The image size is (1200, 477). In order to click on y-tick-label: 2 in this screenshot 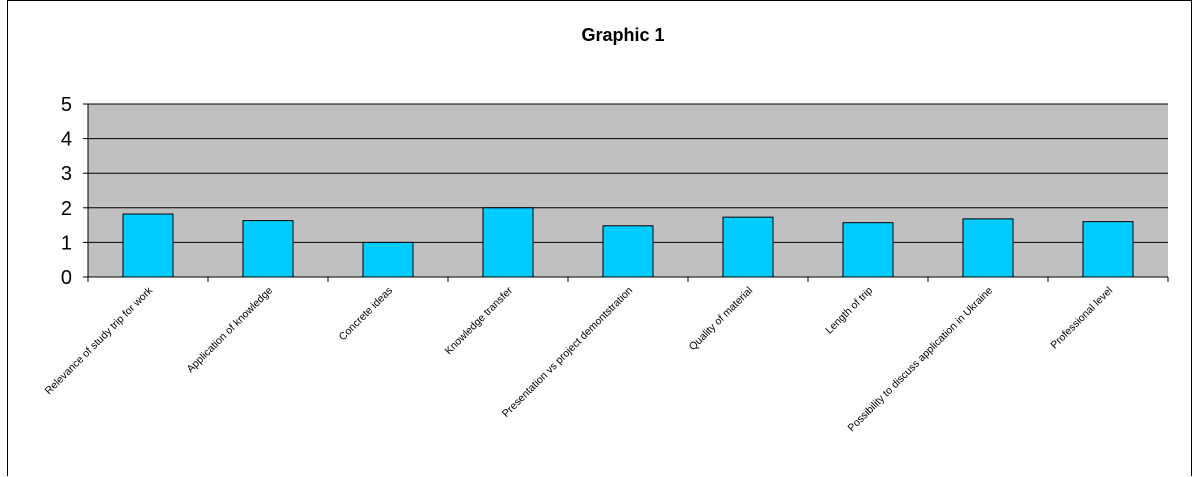, I will do `click(66, 209)`.